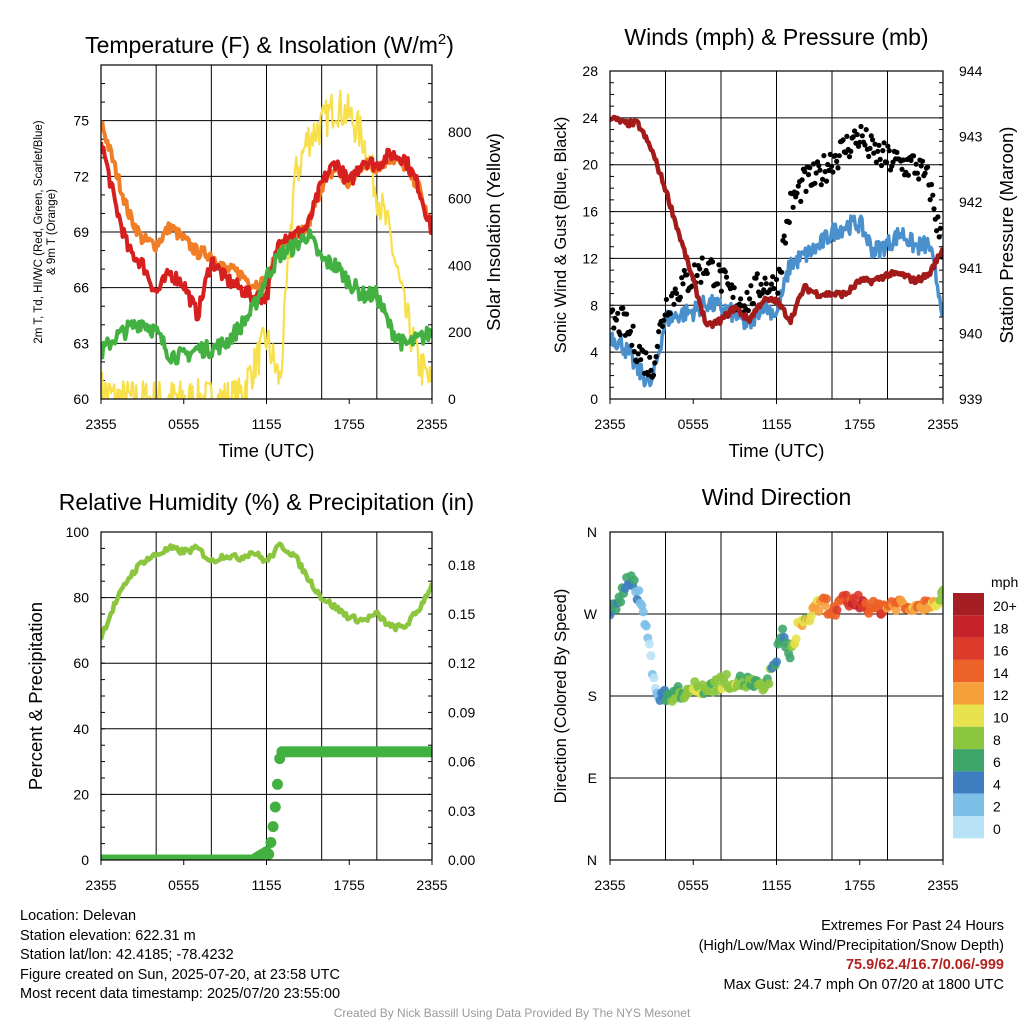 The width and height of the screenshot is (1024, 1024). Describe the element at coordinates (81, 121) in the screenshot. I see `y-tick-label: 75` at that location.